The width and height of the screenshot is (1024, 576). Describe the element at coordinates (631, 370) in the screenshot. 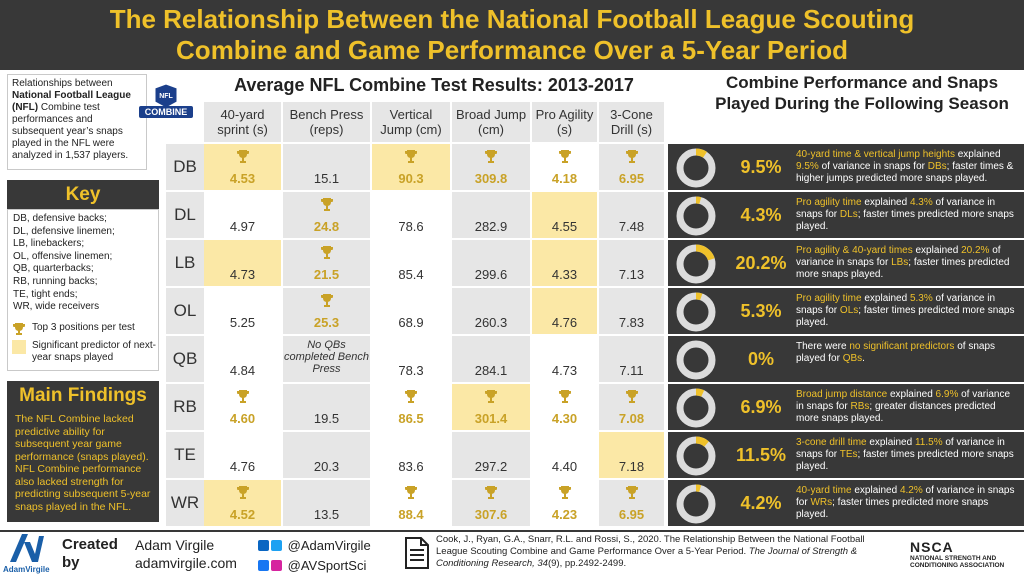

I see `cell-value: 7.11` at that location.